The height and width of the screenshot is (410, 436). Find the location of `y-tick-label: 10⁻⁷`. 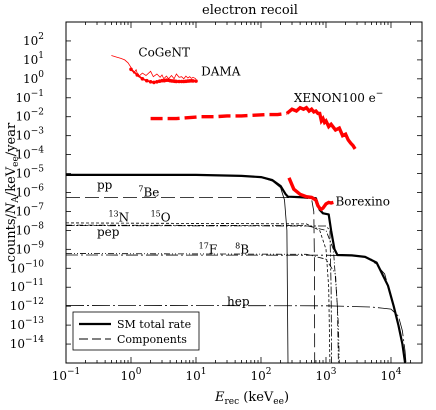

y-tick-label: 10⁻⁷ is located at coordinates (29, 210).